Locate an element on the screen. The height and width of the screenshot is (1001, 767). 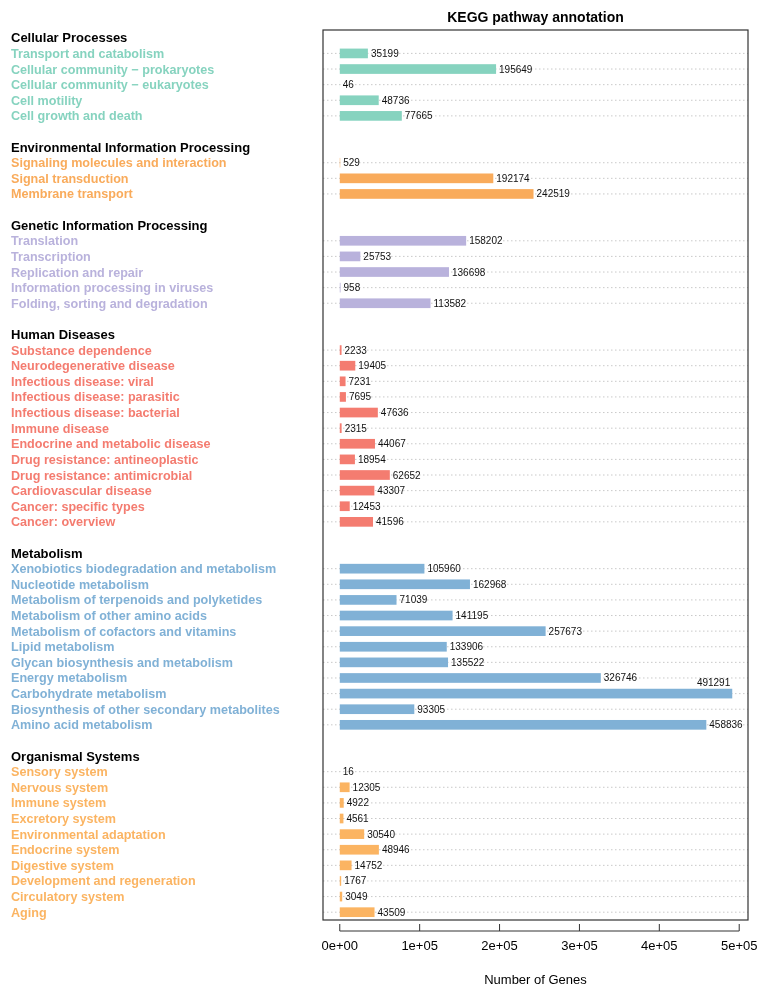
y-tick-label: Cell growth and death is located at coordinates (77, 116).